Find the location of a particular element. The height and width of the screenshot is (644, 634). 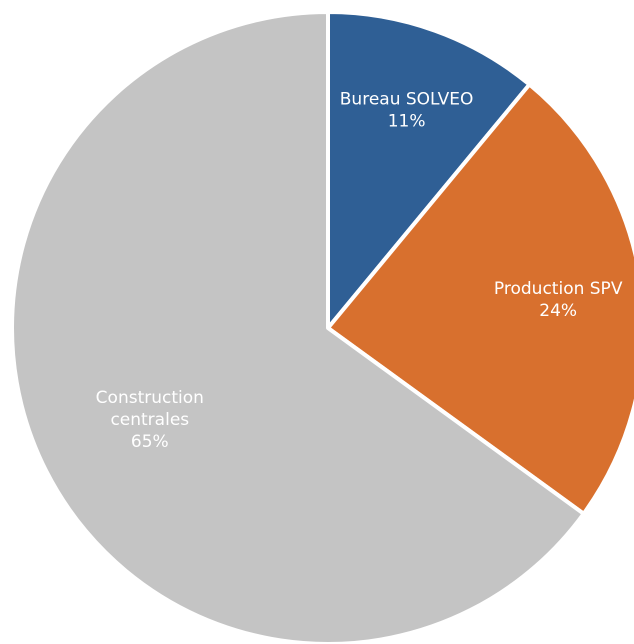

pie-slice-percent: 11% is located at coordinates (407, 122).